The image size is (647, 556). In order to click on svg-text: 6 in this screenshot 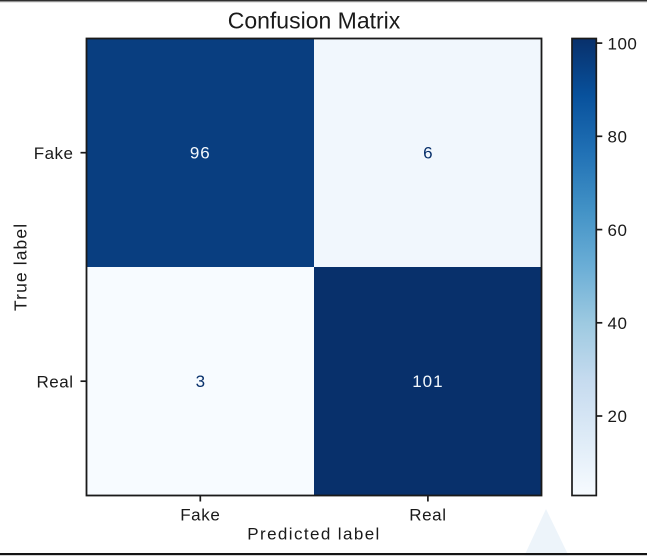, I will do `click(427, 153)`.